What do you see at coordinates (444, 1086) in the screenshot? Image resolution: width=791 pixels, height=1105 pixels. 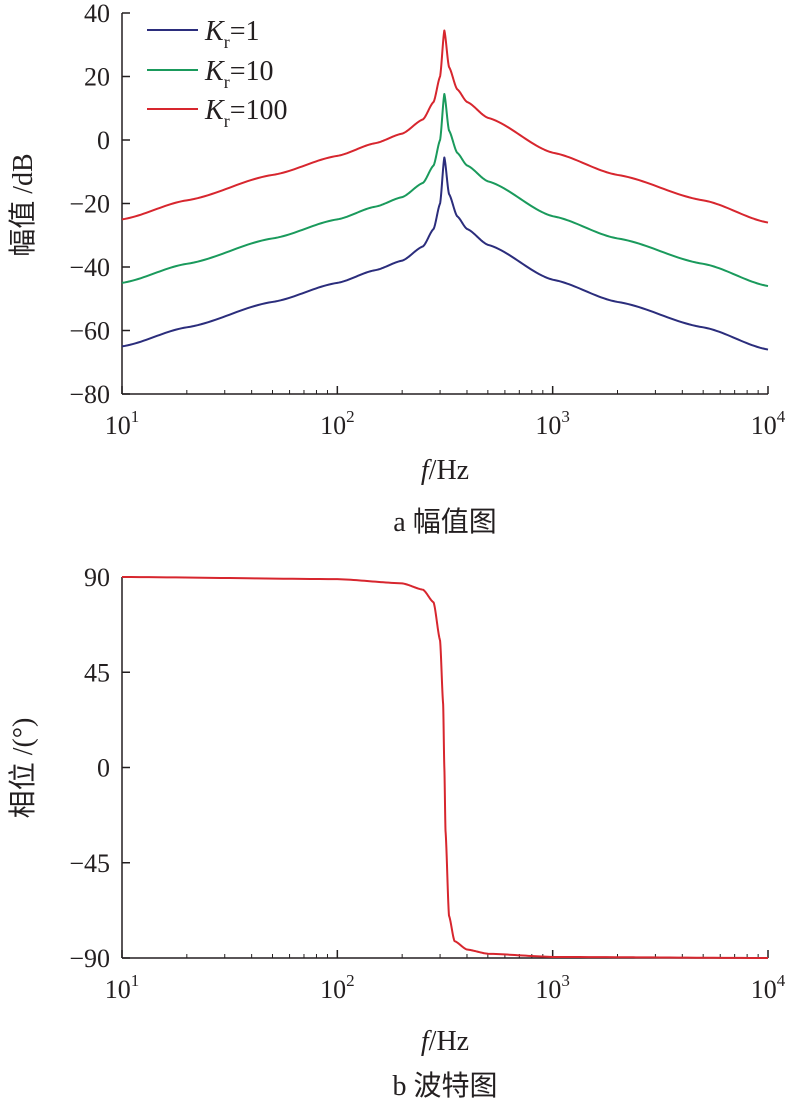 I see `phase-caption: b 波特图` at bounding box center [444, 1086].